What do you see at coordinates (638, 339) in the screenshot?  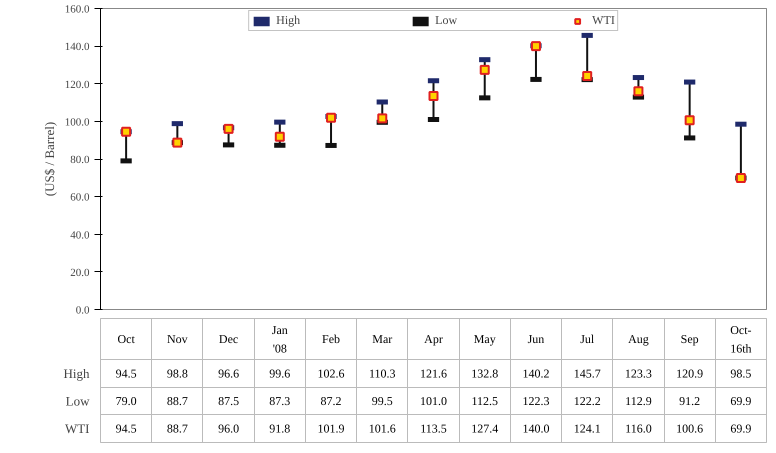 I see `x-tick-label: Aug` at bounding box center [638, 339].